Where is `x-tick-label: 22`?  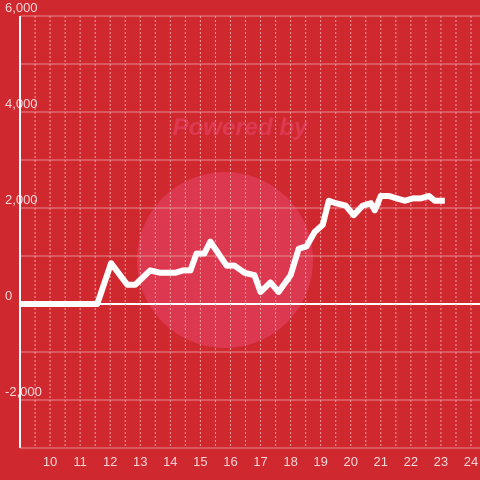
x-tick-label: 22 is located at coordinates (411, 461).